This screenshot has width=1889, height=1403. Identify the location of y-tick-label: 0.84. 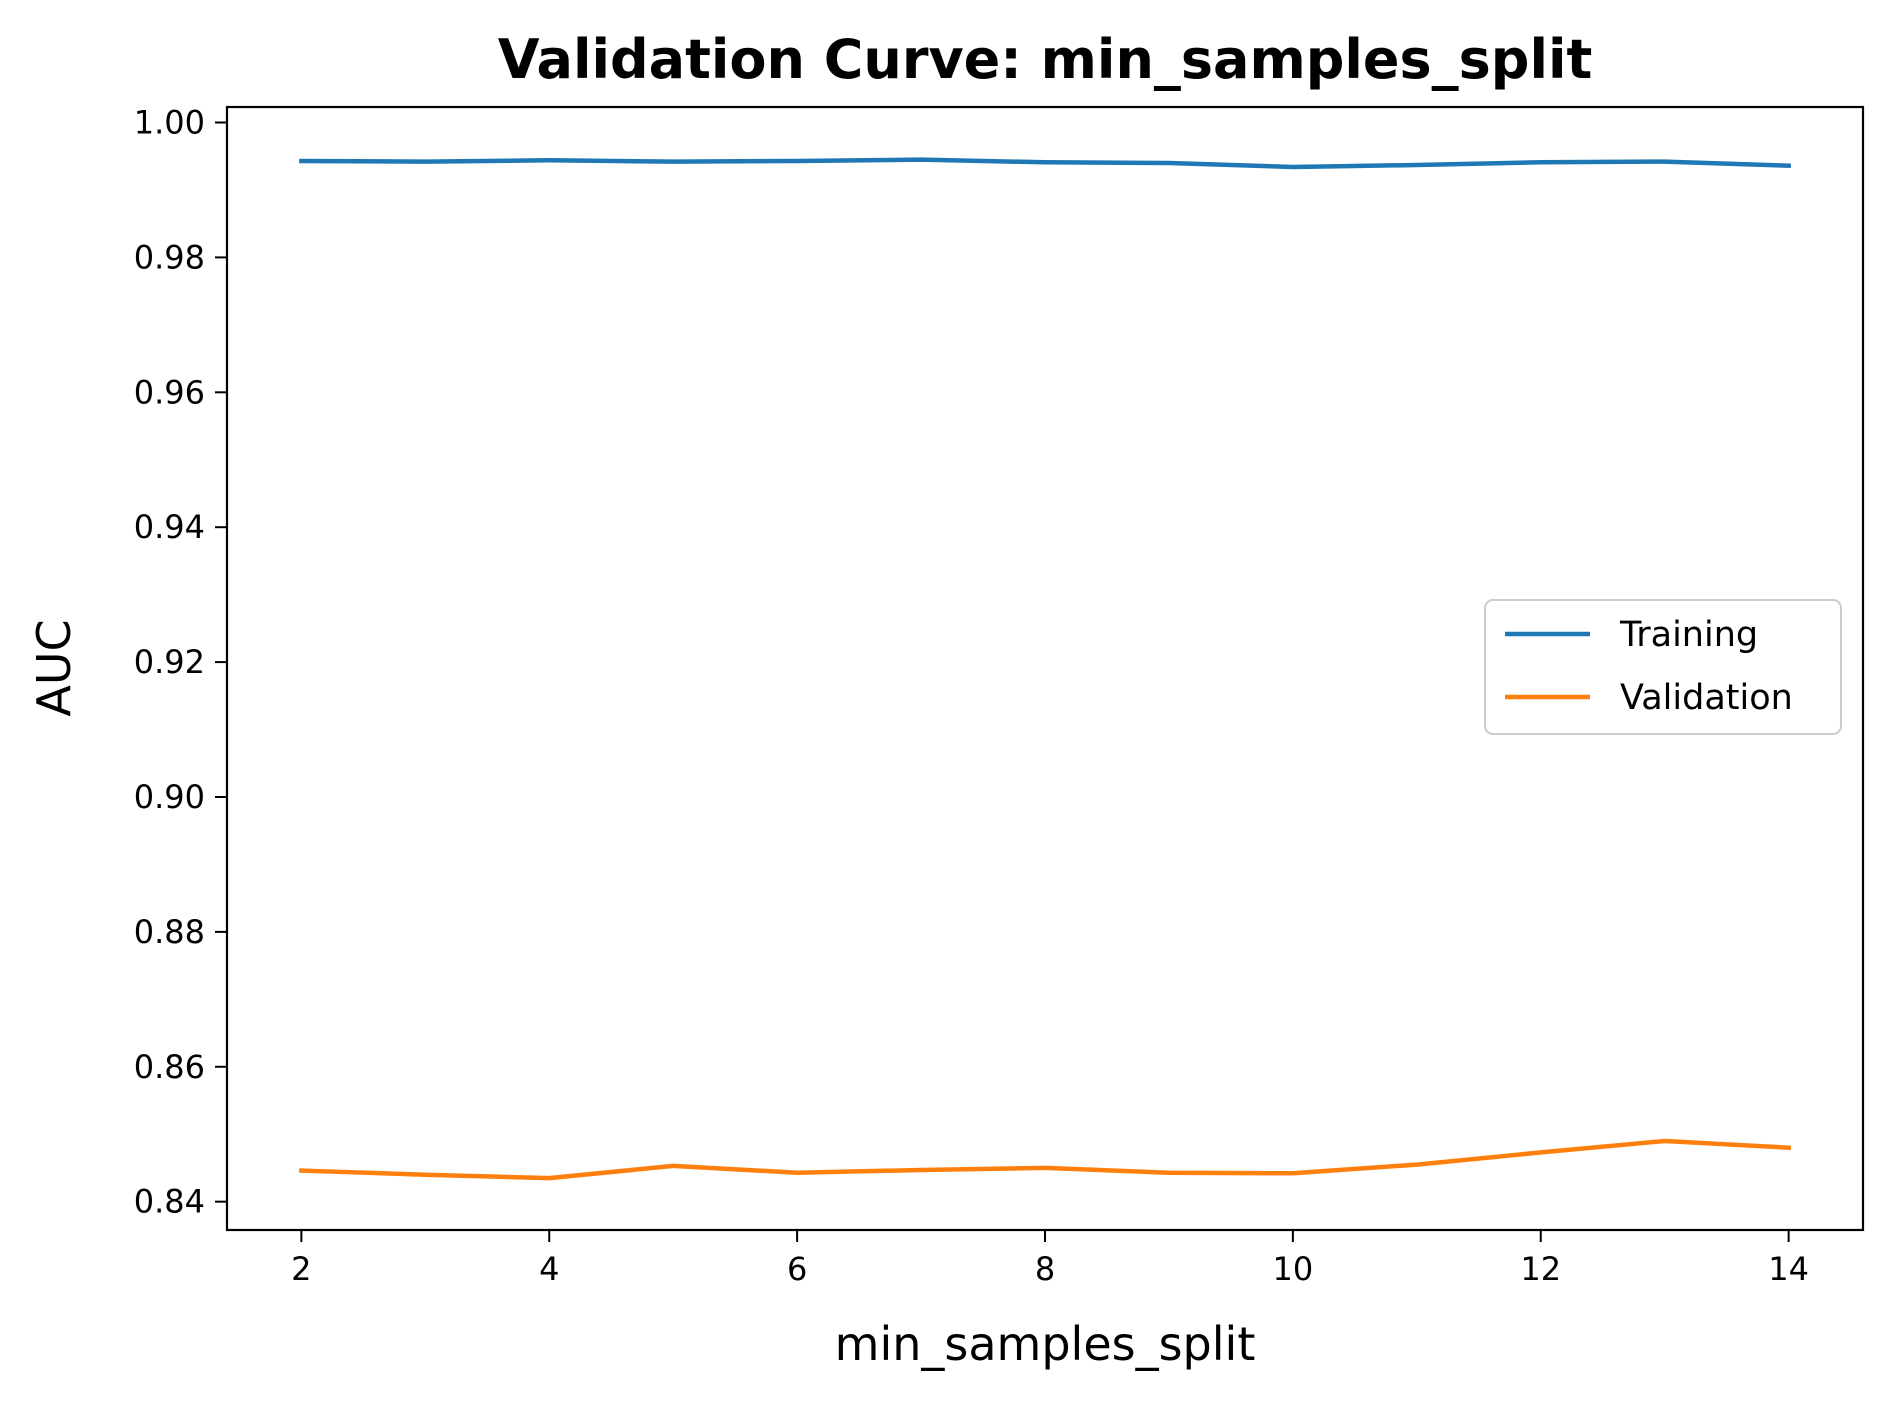
(169, 1202).